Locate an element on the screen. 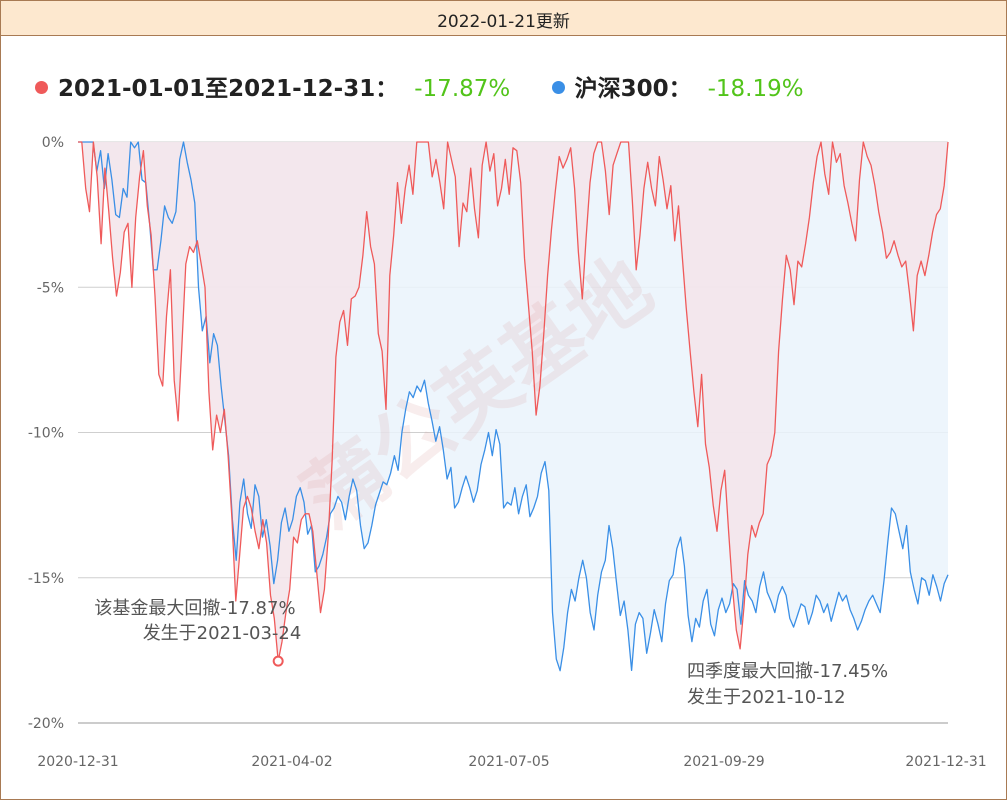 The height and width of the screenshot is (800, 1007). legend-item-index: 沪深300： -18.19% is located at coordinates (677, 89).